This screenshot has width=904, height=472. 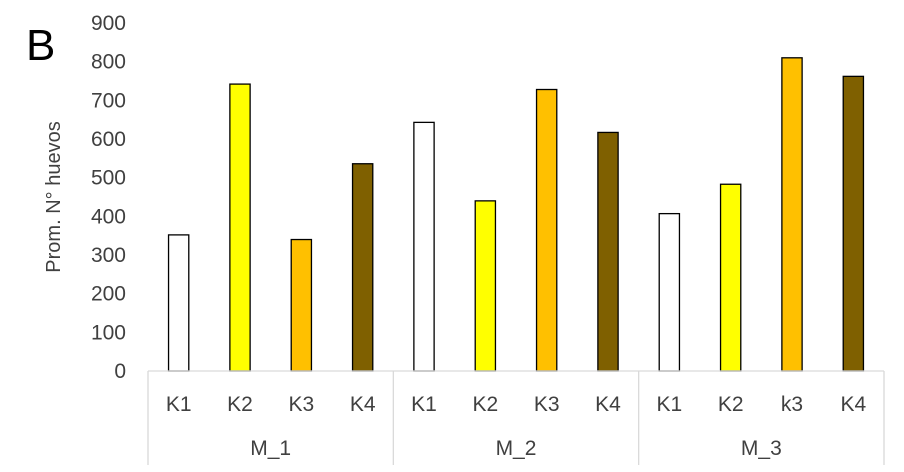 I want to click on bar-M_2-K3, so click(x=546, y=230).